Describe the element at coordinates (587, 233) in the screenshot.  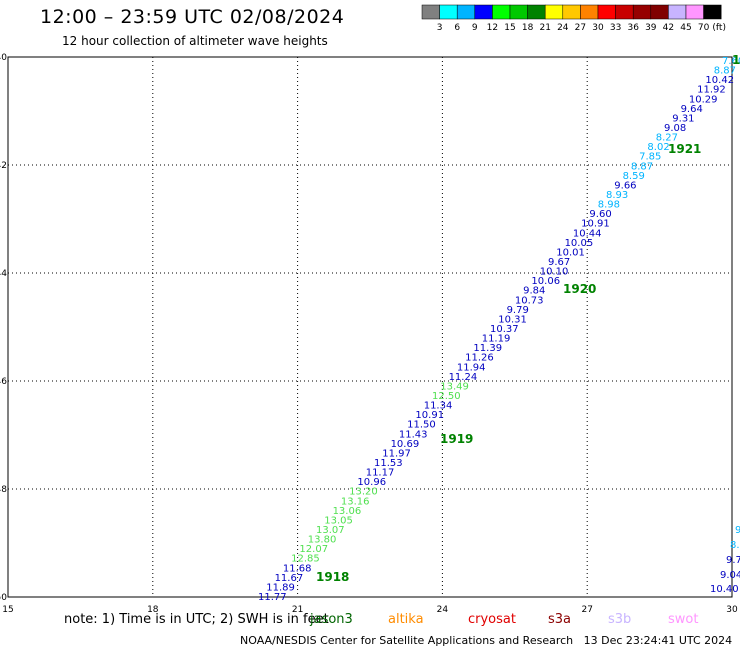
I see `data-point-label: 10.44` at that location.